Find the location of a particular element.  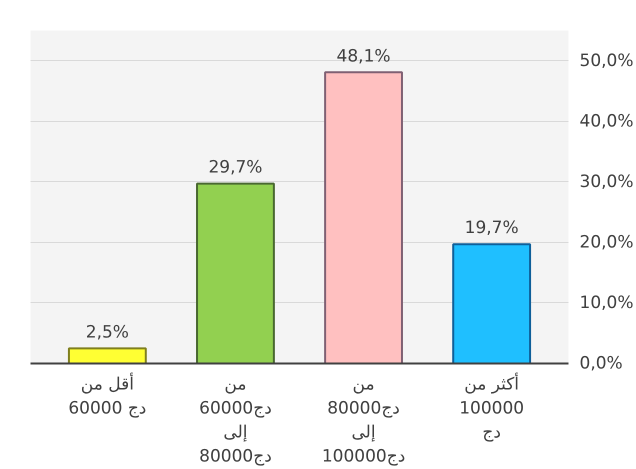

y-tick-label: 50,0% is located at coordinates (607, 60).